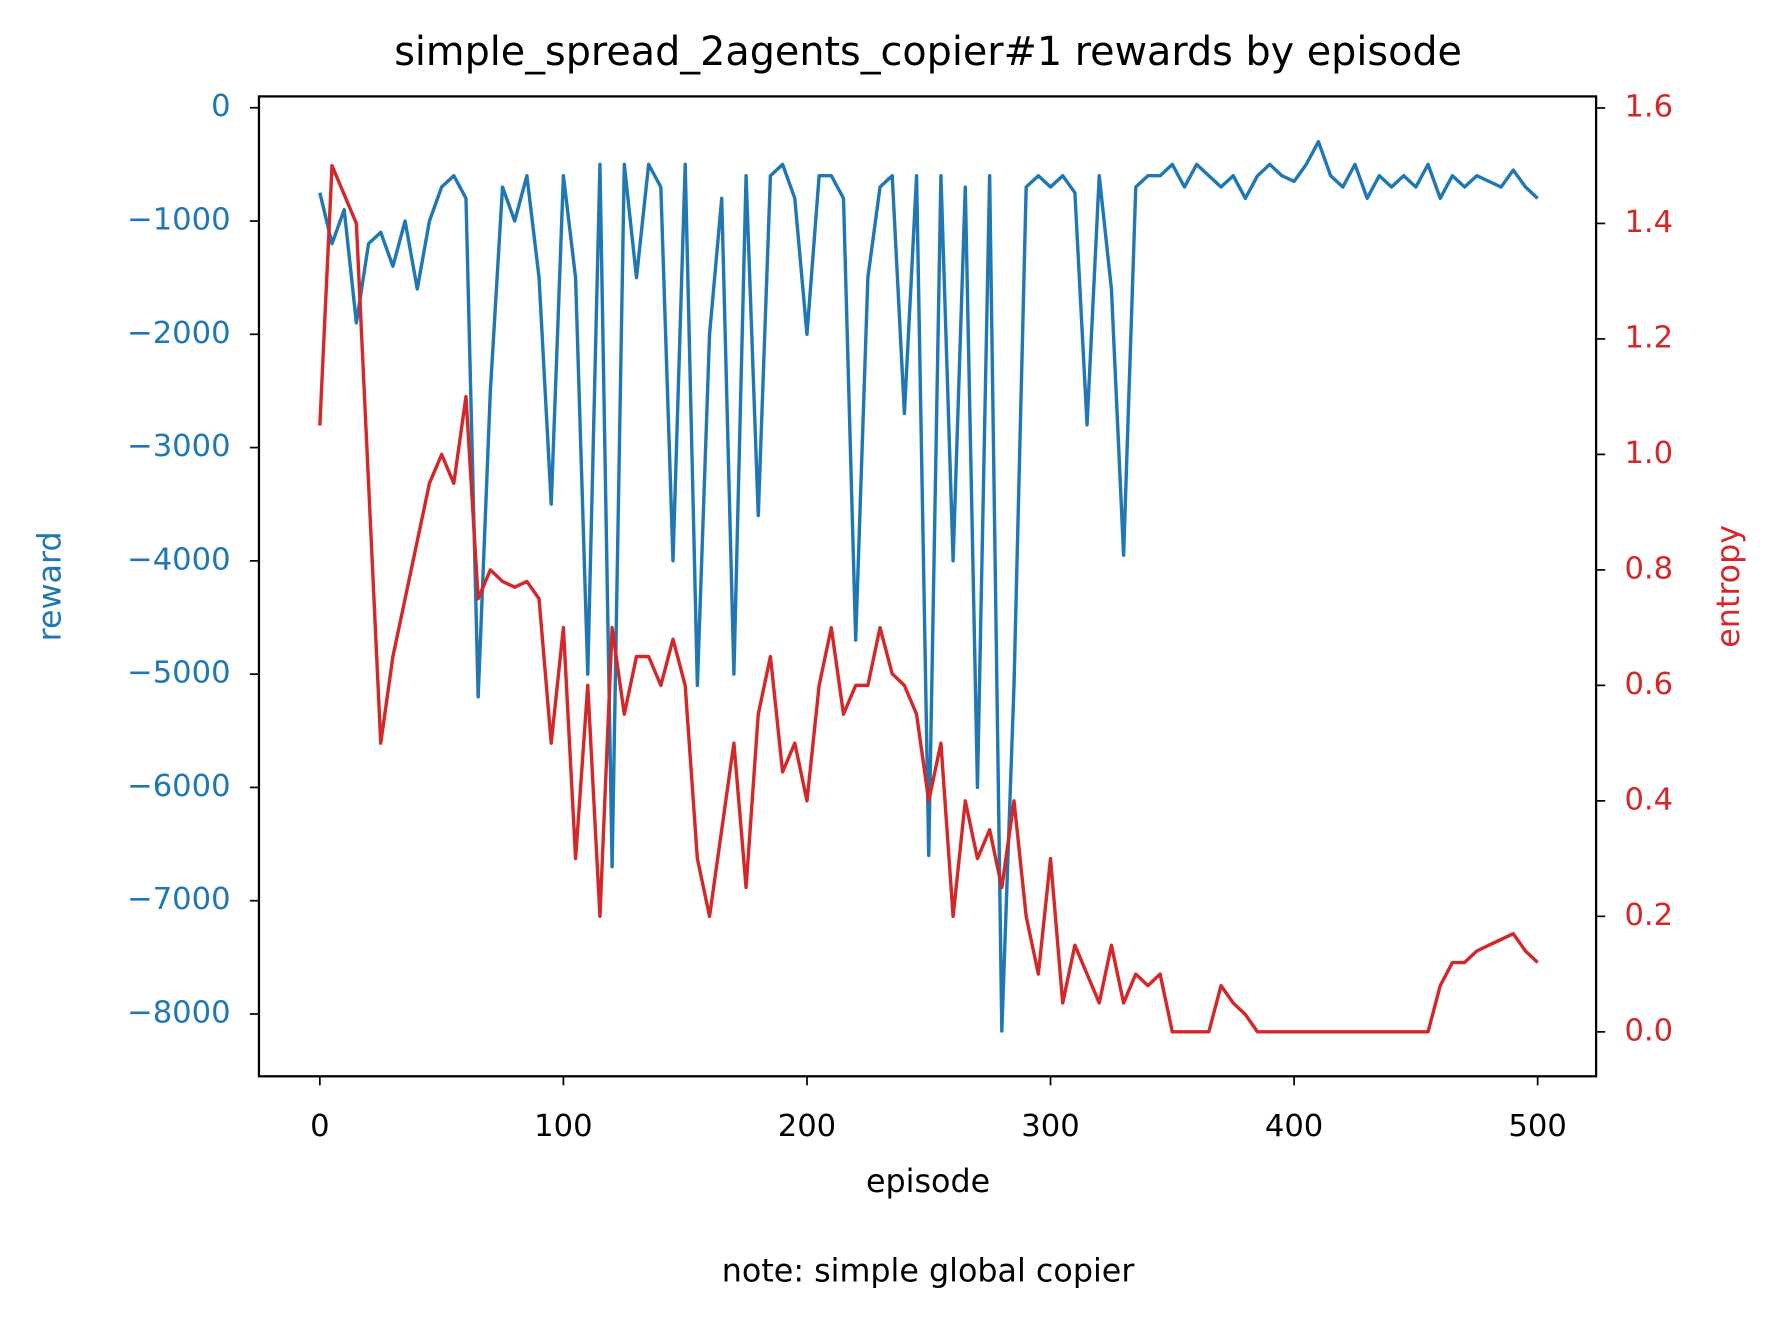 The height and width of the screenshot is (1319, 1770). Describe the element at coordinates (179, 220) in the screenshot. I see `y-tick-label: −1000` at that location.